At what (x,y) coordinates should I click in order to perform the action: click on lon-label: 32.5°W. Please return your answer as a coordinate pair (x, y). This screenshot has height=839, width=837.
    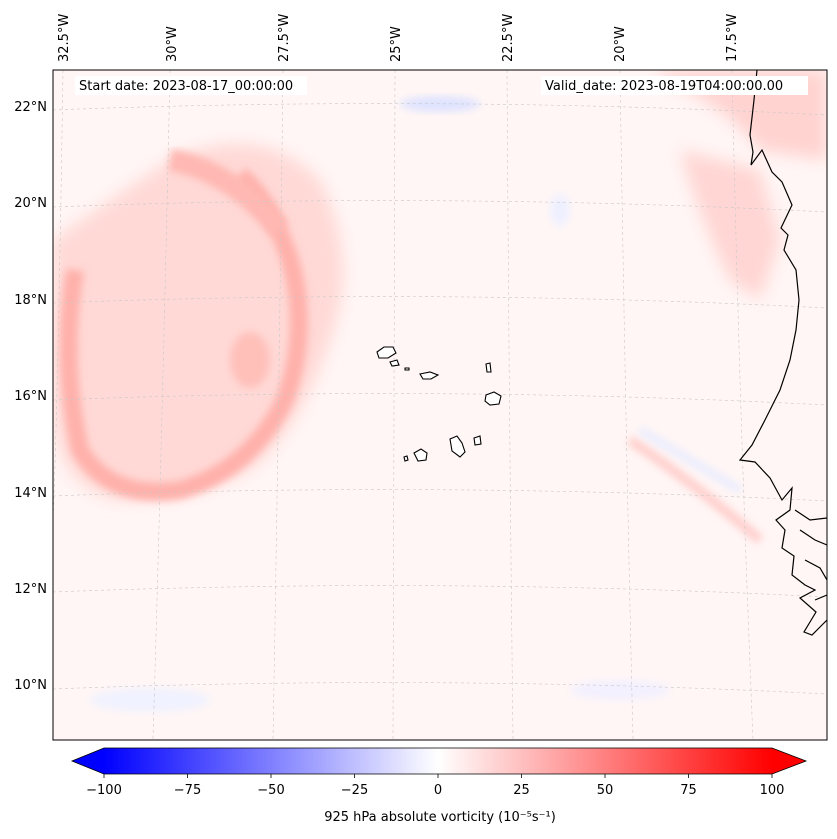
    Looking at the image, I should click on (64, 38).